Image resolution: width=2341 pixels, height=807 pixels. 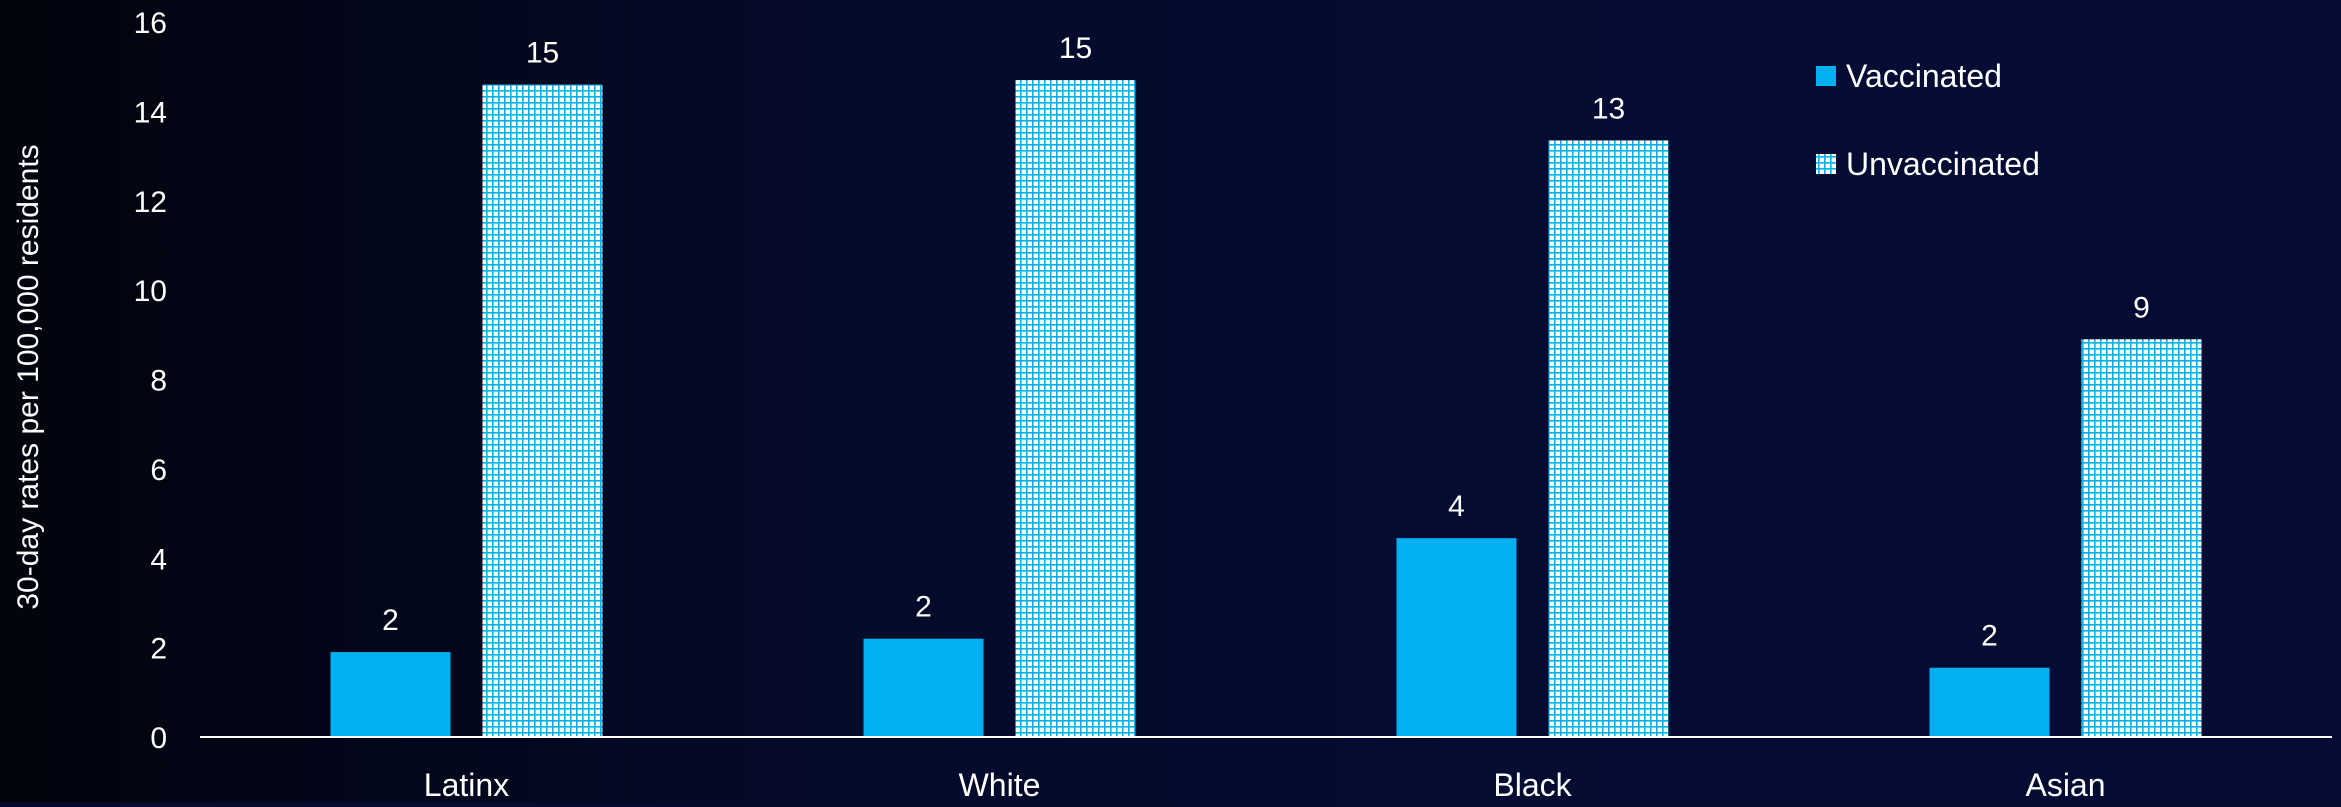 What do you see at coordinates (150, 291) in the screenshot?
I see `y-tick-label: 10` at bounding box center [150, 291].